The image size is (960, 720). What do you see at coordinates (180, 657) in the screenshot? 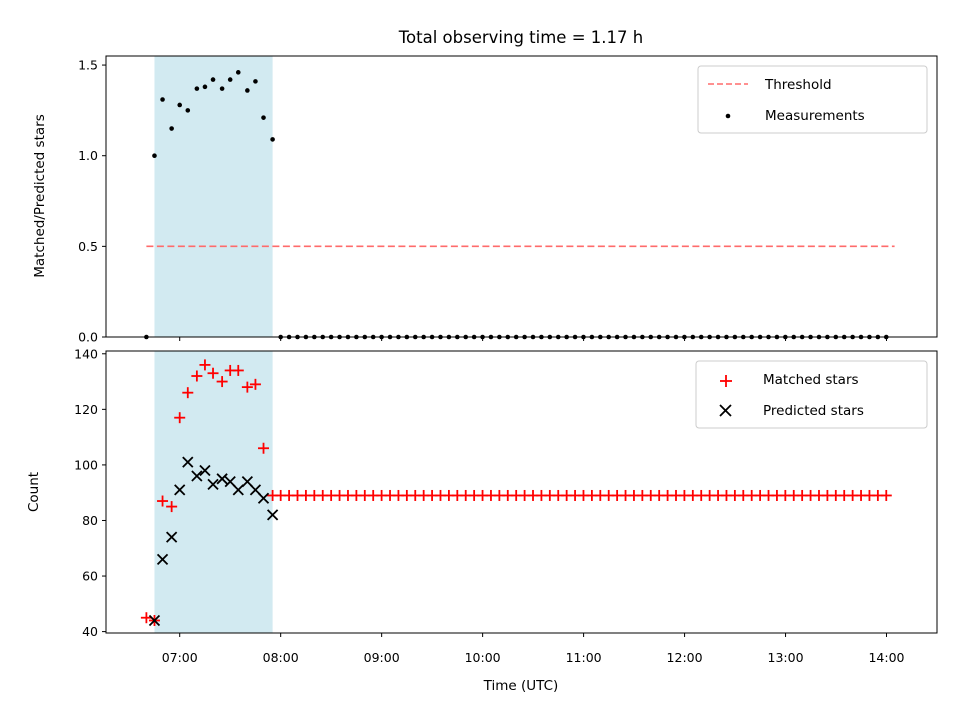
I see `x-tick-label: 07:00` at bounding box center [180, 657].